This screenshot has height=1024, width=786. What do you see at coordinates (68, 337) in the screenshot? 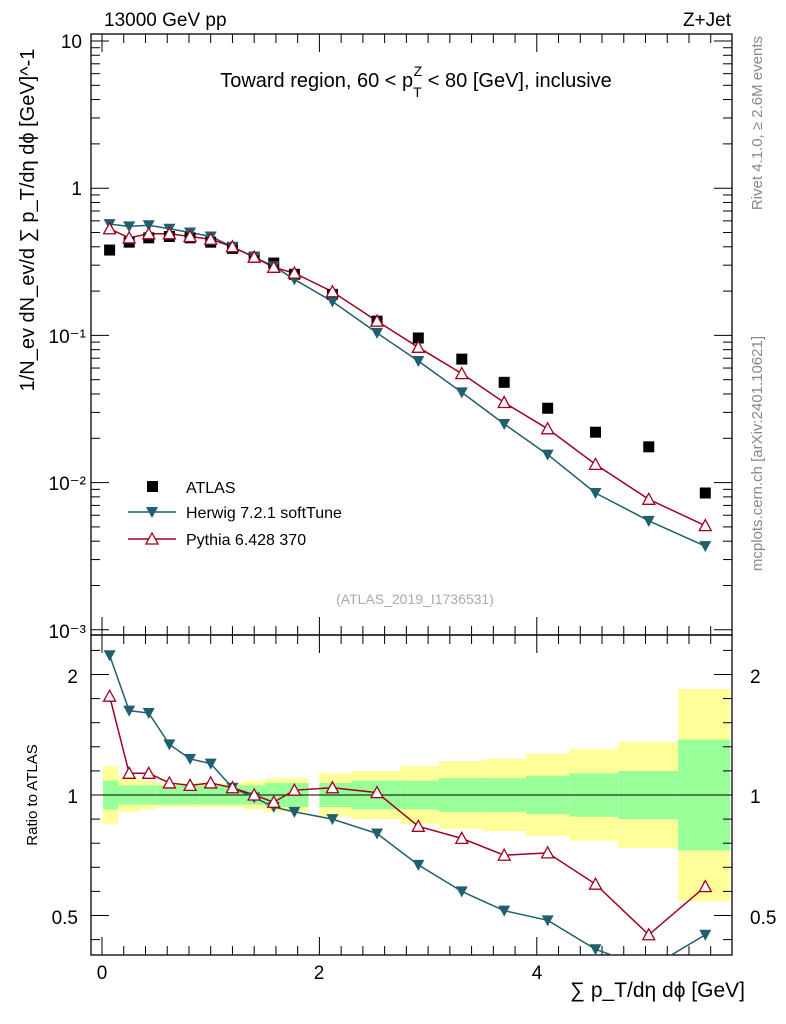
I see `y-tick-label-0p1: 10⁻¹` at bounding box center [68, 337].